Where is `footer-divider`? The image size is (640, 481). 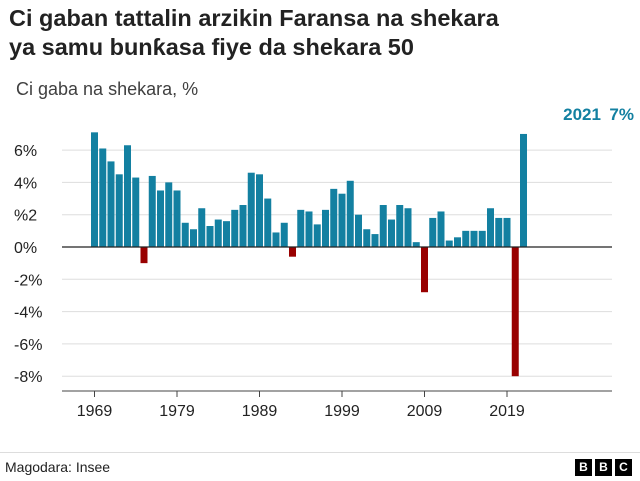
footer-divider is located at coordinates (320, 452).